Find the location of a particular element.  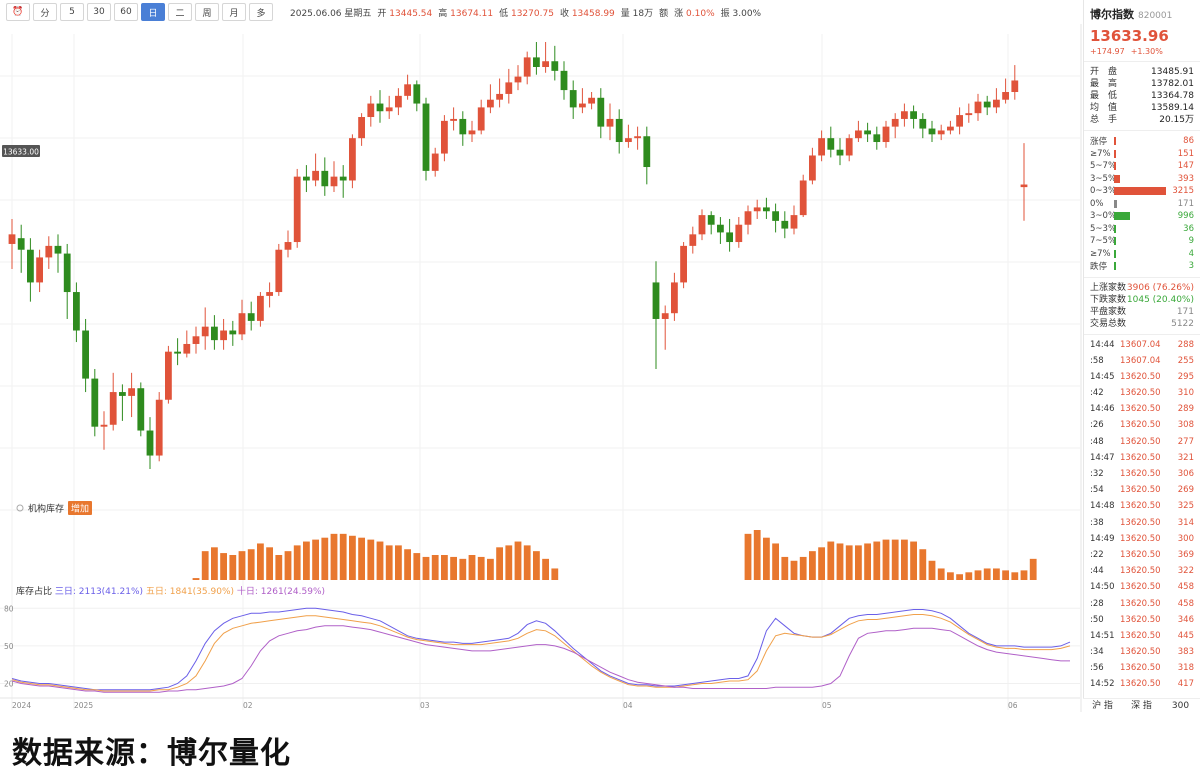

period-button-5: 二 is located at coordinates (180, 12).